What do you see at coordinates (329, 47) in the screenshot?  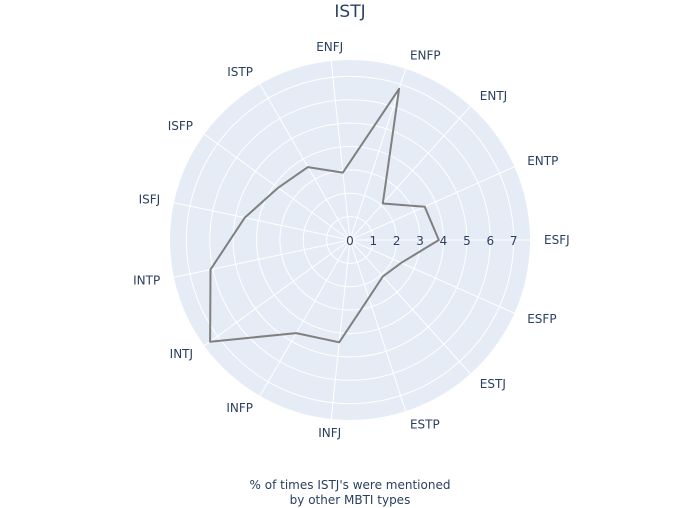 I see `category-label: ENFJ` at bounding box center [329, 47].